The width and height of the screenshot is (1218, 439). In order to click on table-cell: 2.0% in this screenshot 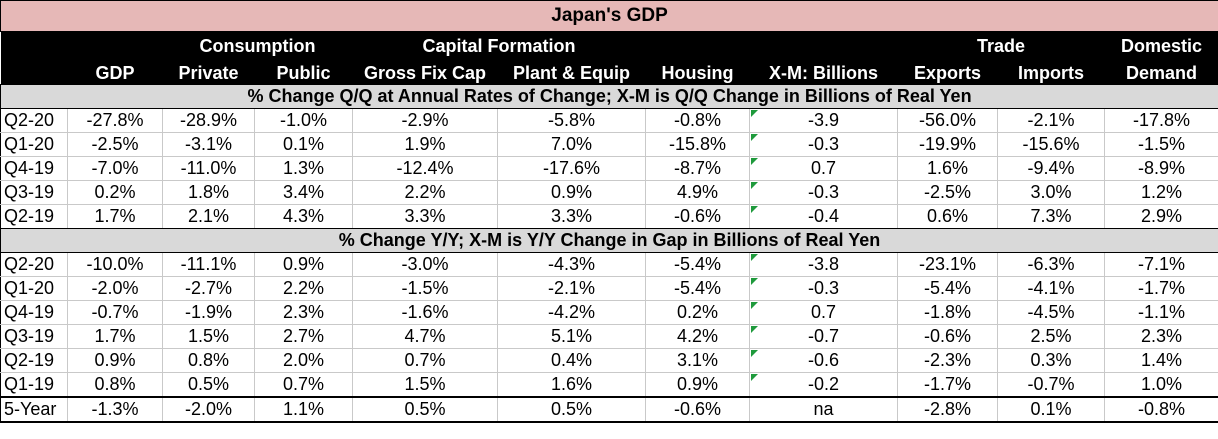, I will do `click(303, 360)`.